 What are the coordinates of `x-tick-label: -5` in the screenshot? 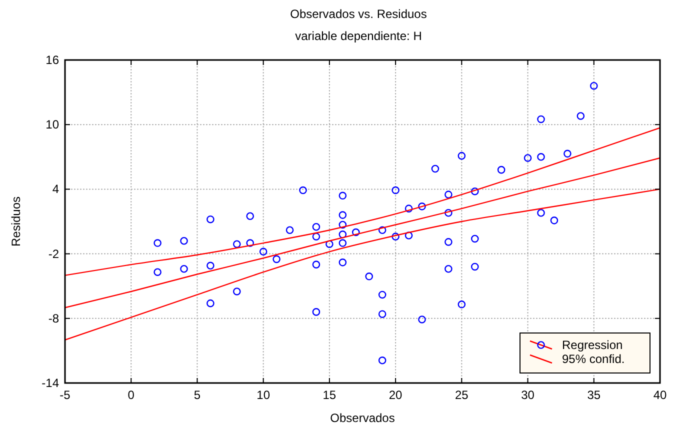 It's located at (65, 395).